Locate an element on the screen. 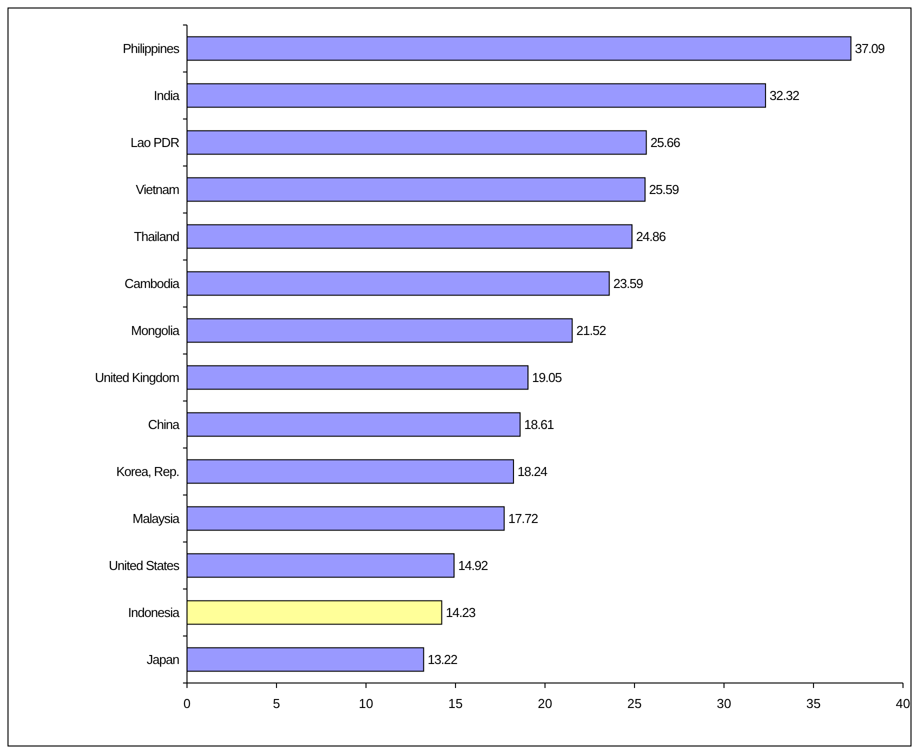 The height and width of the screenshot is (754, 919). x-tick-label: 10 is located at coordinates (366, 703).